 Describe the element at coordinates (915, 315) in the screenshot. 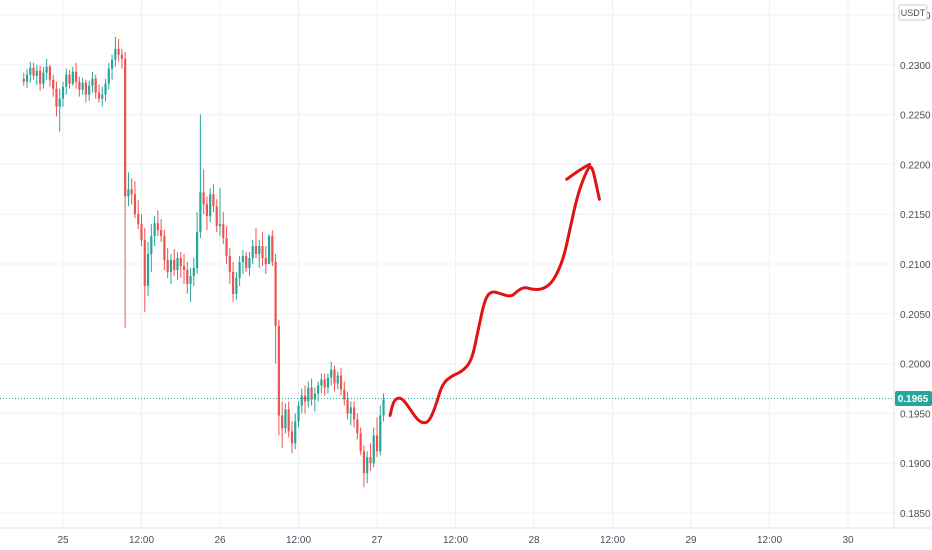

I see `y-tick-label: 0.2050` at that location.